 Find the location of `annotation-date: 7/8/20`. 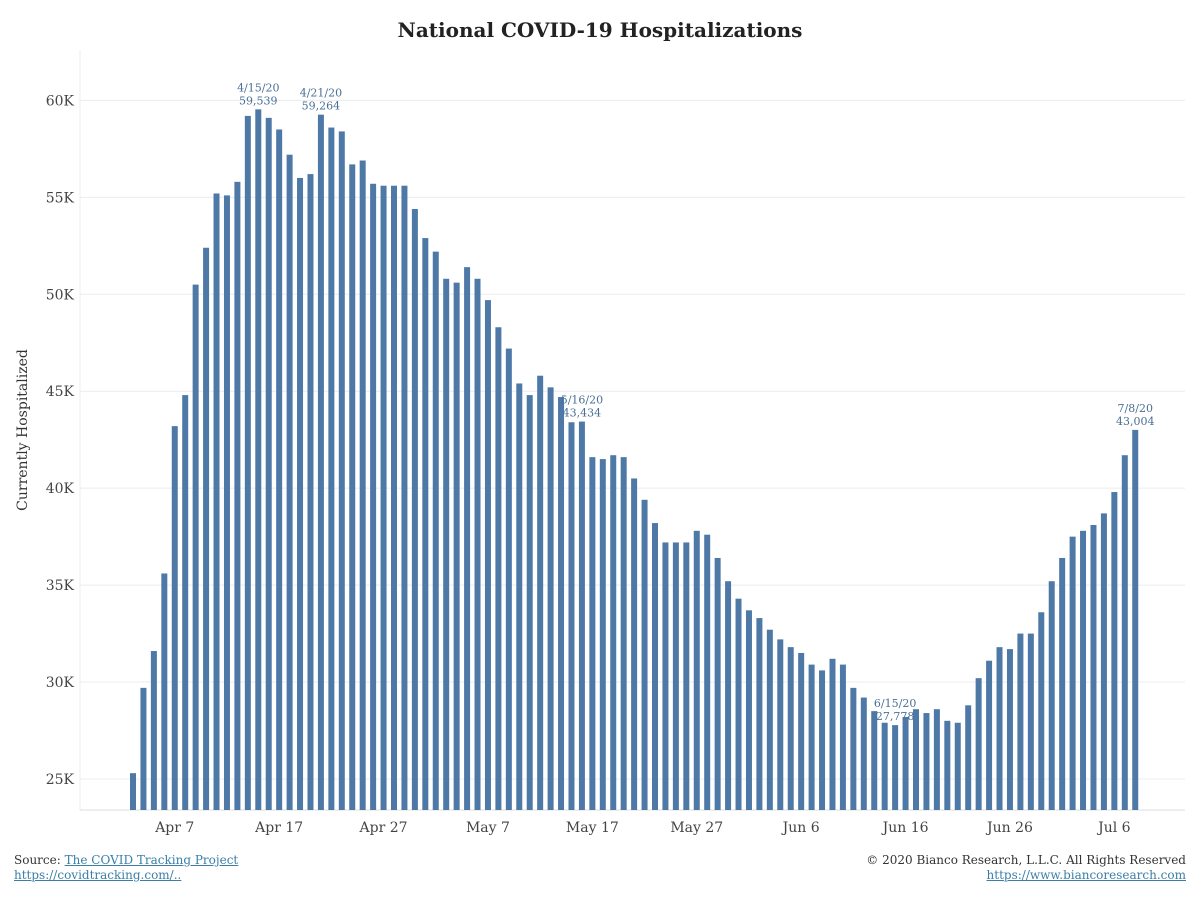

annotation-date: 7/8/20 is located at coordinates (1135, 408).